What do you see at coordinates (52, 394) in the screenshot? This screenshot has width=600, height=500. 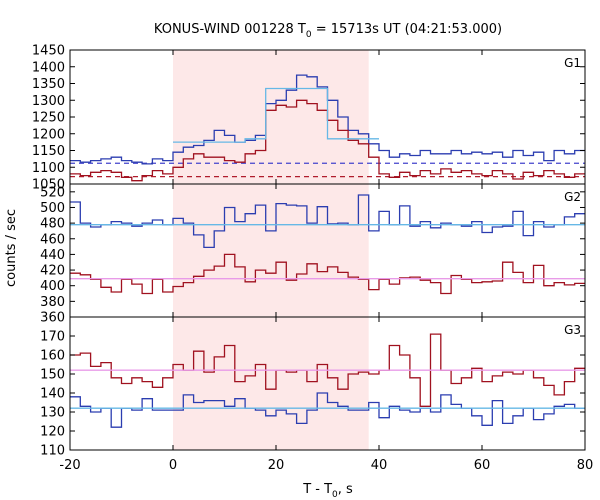 I see `y-tick-label: 140` at bounding box center [52, 394].